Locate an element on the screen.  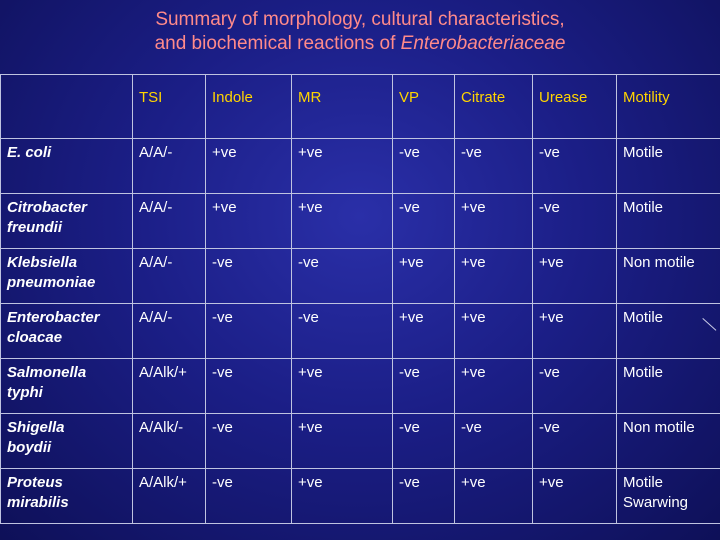
organism-cell: Enterobacter cloacae is located at coordinates (66, 331).